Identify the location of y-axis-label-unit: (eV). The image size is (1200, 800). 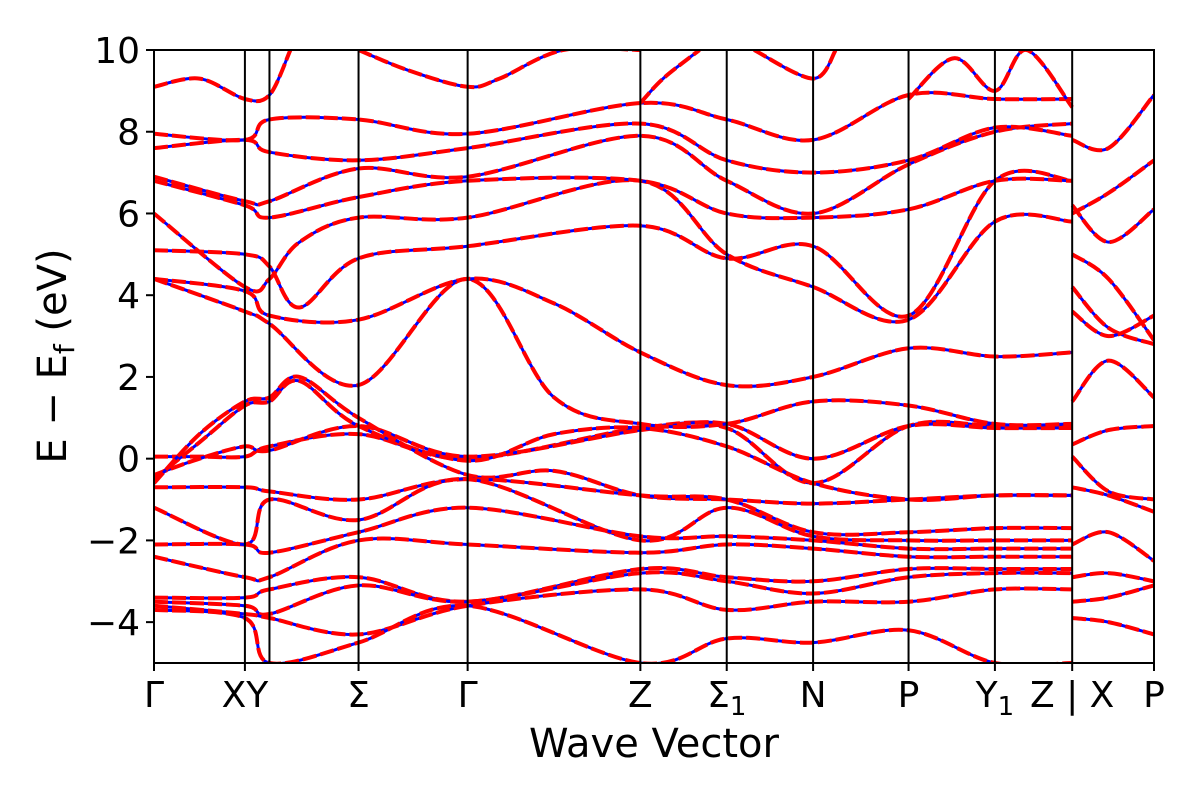
(53, 296).